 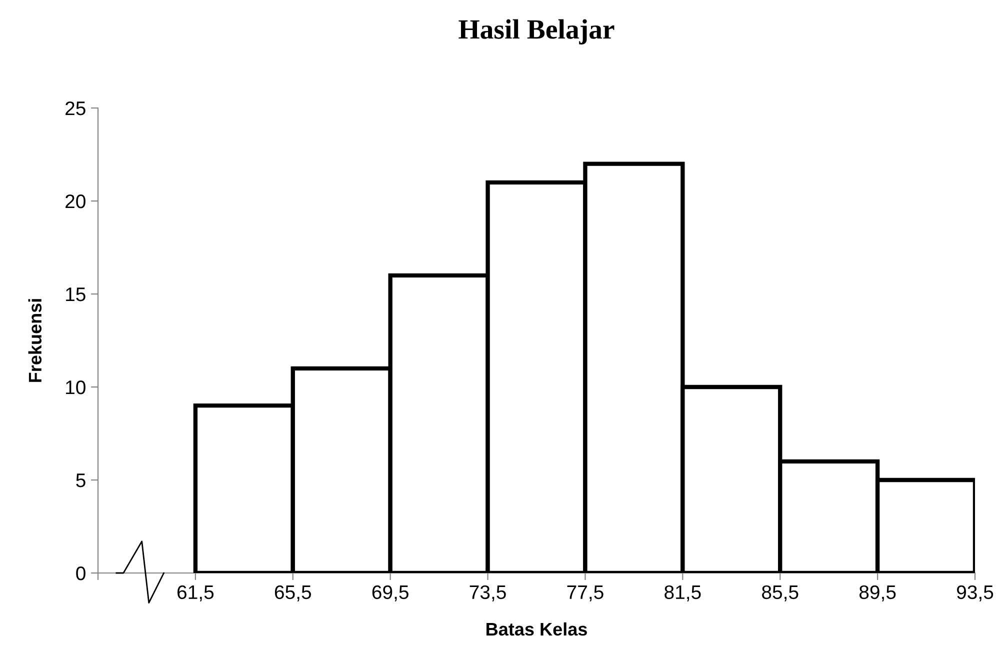 I want to click on y-tick-label: 15, so click(x=76, y=295).